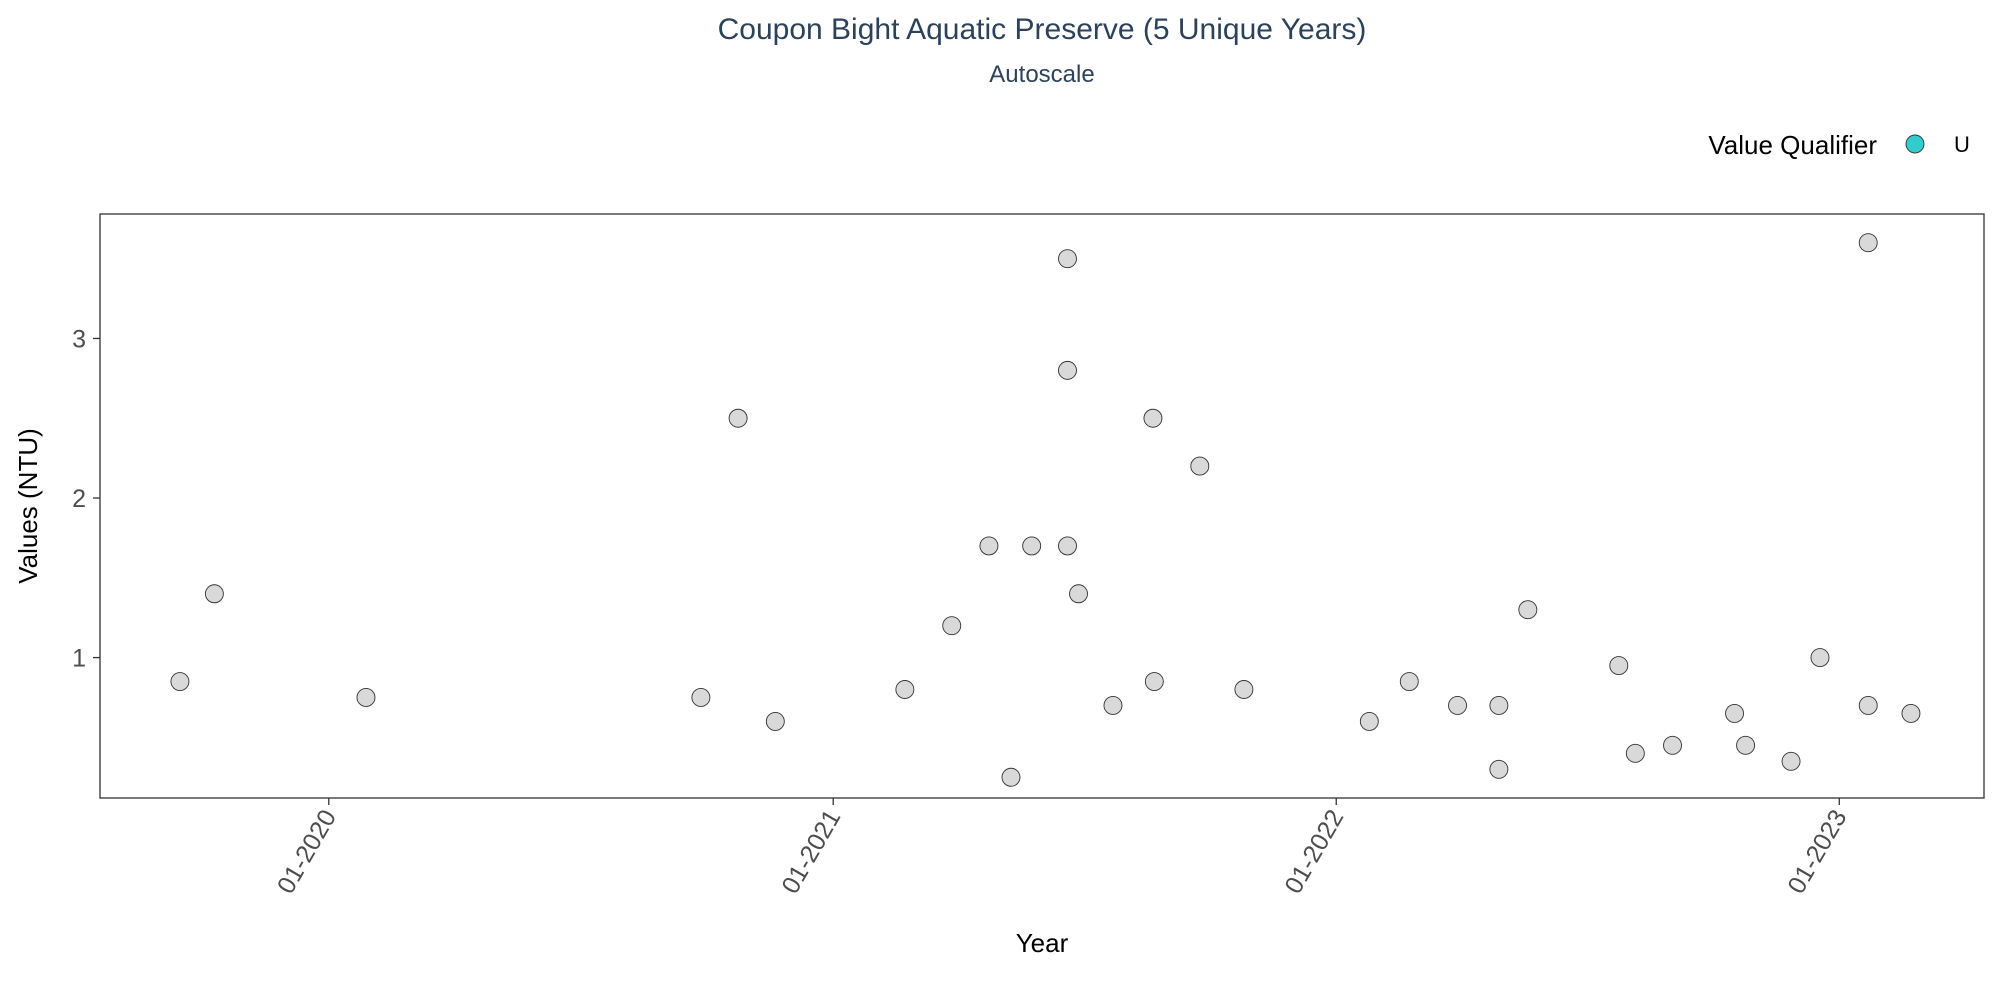 The image size is (2000, 1000). Describe the element at coordinates (1314, 851) in the screenshot. I see `x-tick-label: 01-2022` at that location.